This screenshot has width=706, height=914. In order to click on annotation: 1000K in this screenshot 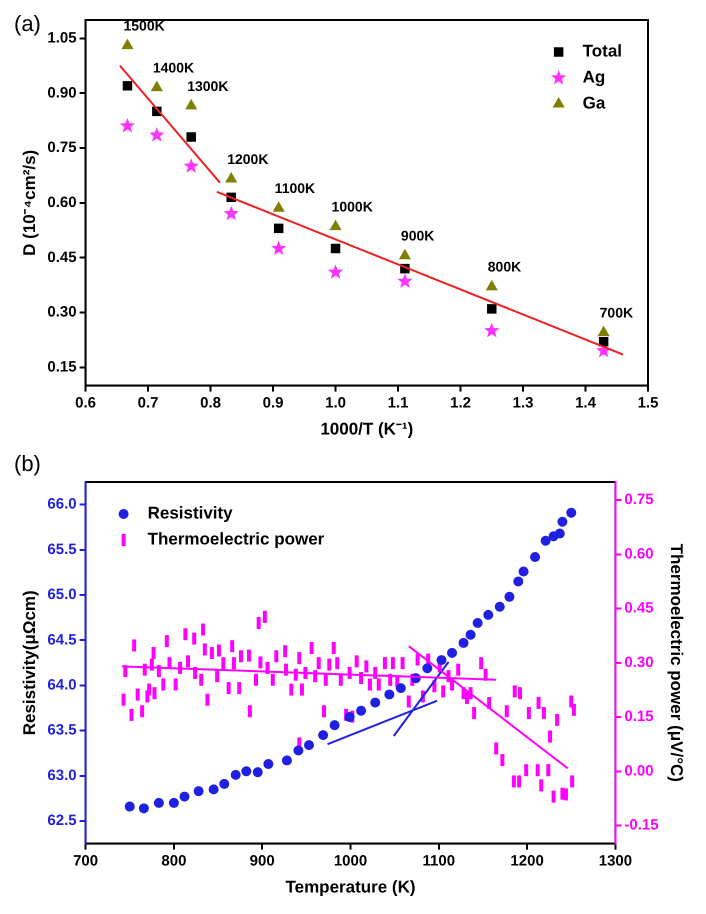, I will do `click(352, 206)`.